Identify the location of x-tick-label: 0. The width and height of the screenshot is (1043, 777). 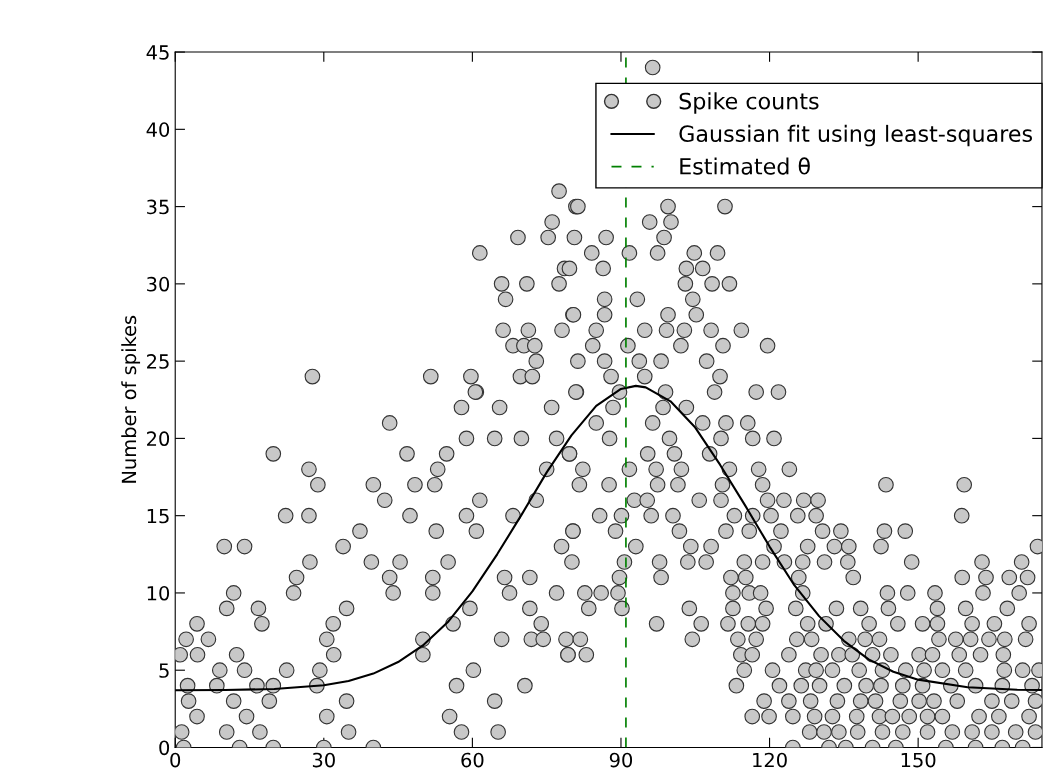
(175, 760).